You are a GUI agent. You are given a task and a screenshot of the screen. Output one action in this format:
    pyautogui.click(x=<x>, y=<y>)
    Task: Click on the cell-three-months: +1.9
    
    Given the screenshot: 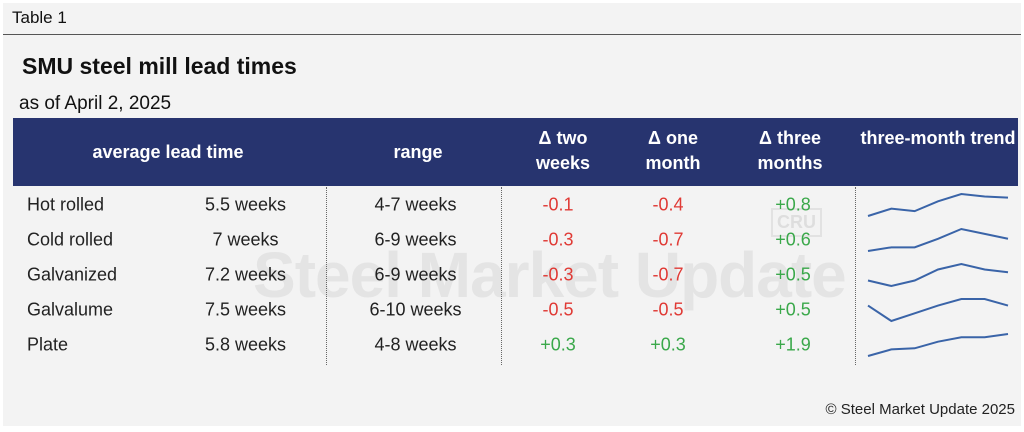 What is the action you would take?
    pyautogui.click(x=793, y=344)
    